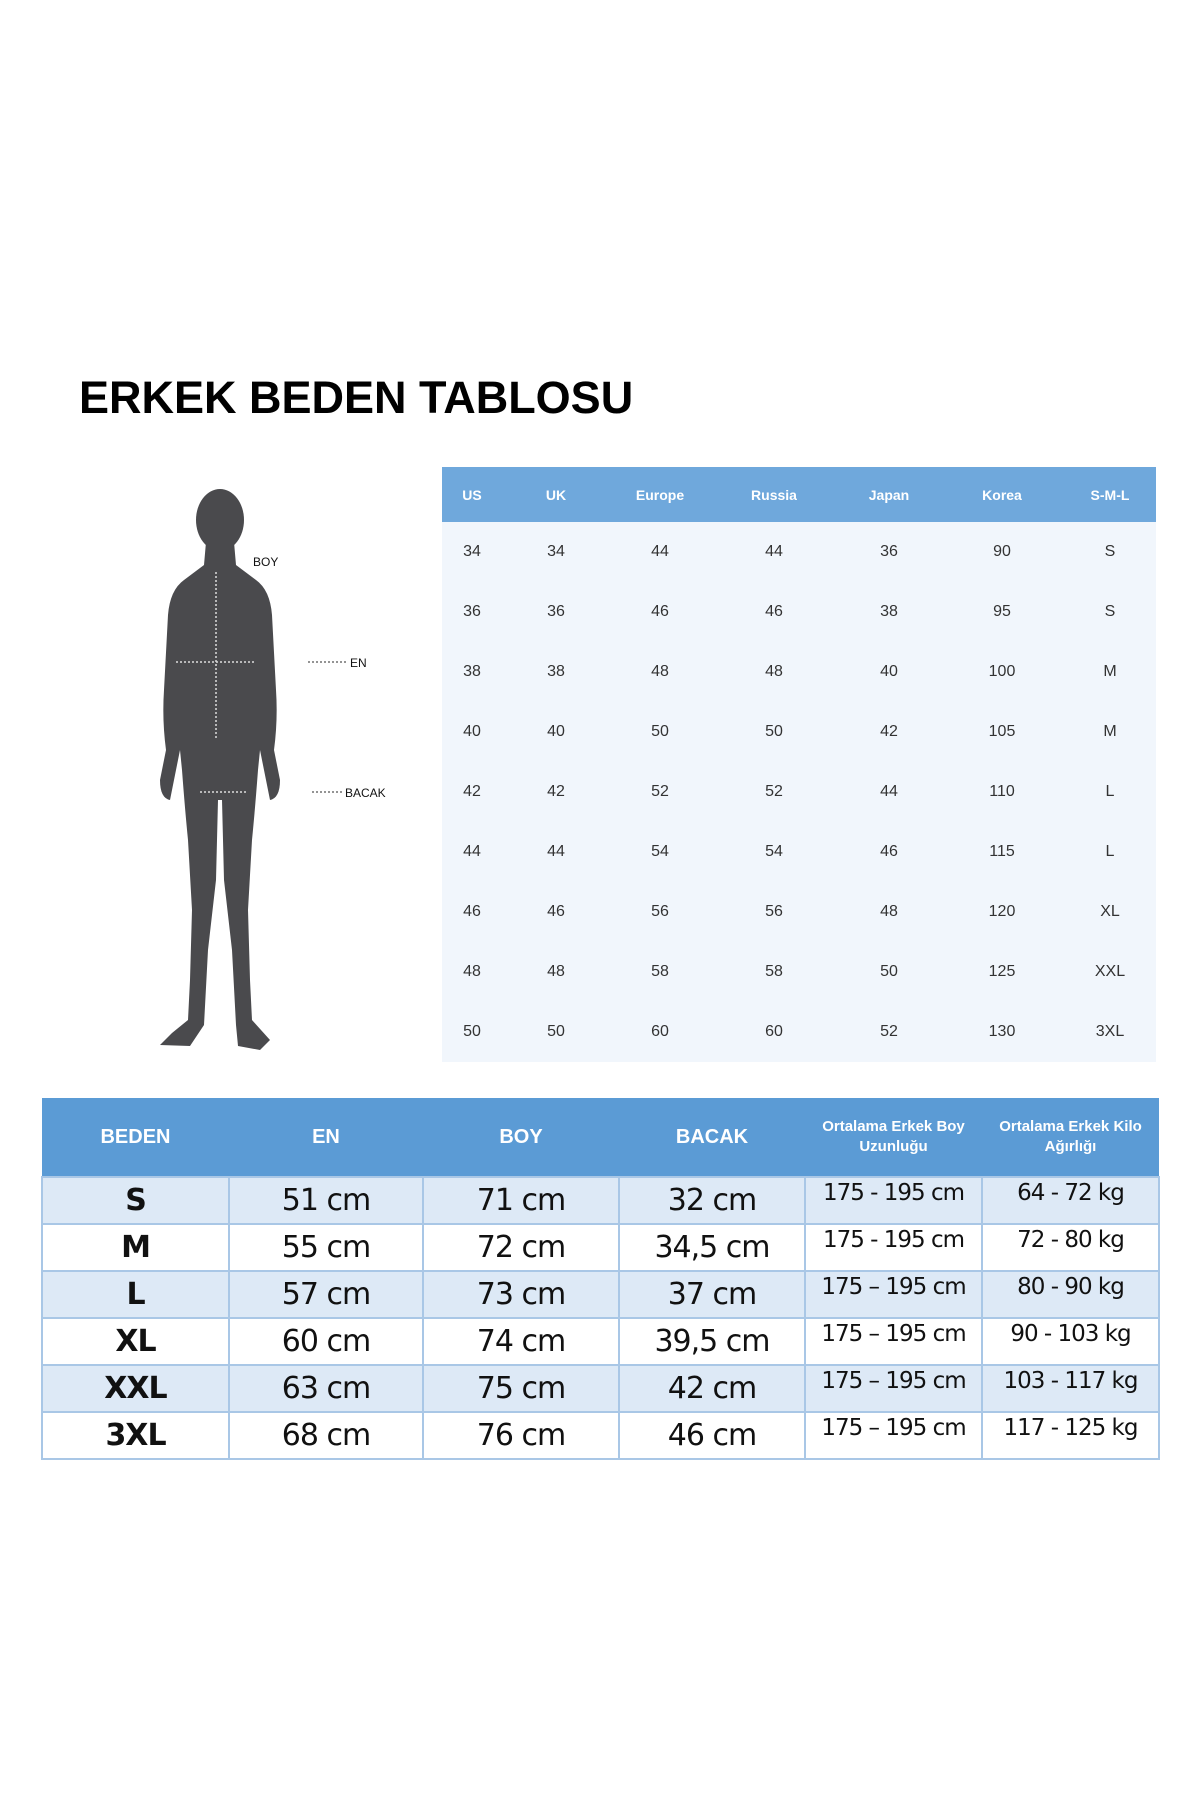 This screenshot has width=1200, height=1800. I want to click on table-row: 36 36 46 46 38 95 S, so click(799, 612).